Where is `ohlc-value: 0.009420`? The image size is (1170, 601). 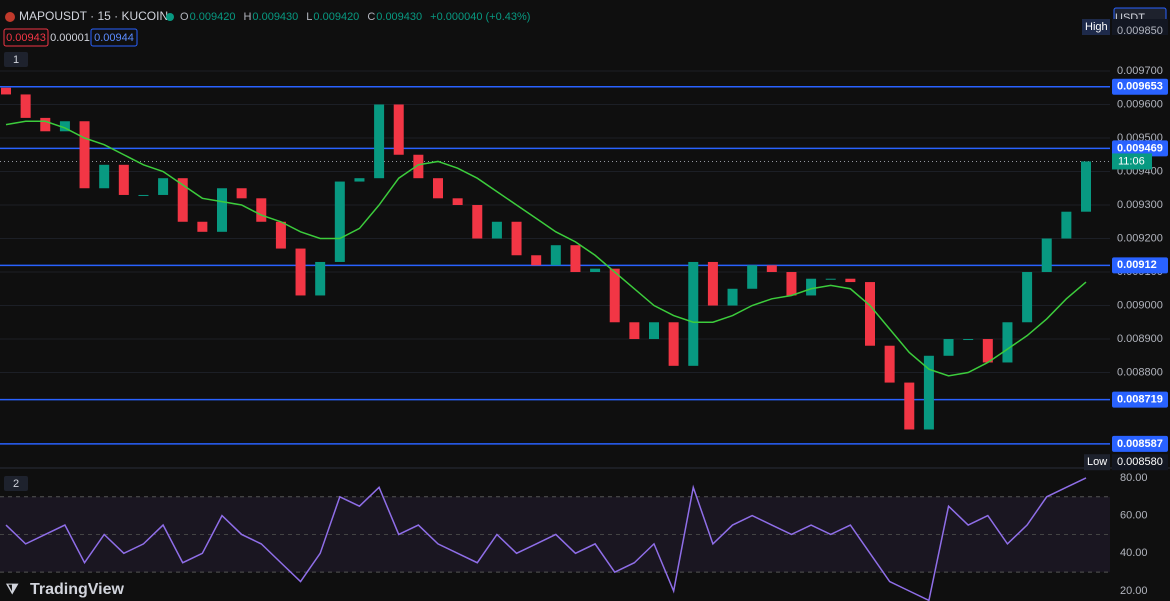
ohlc-value: 0.009420 is located at coordinates (336, 17).